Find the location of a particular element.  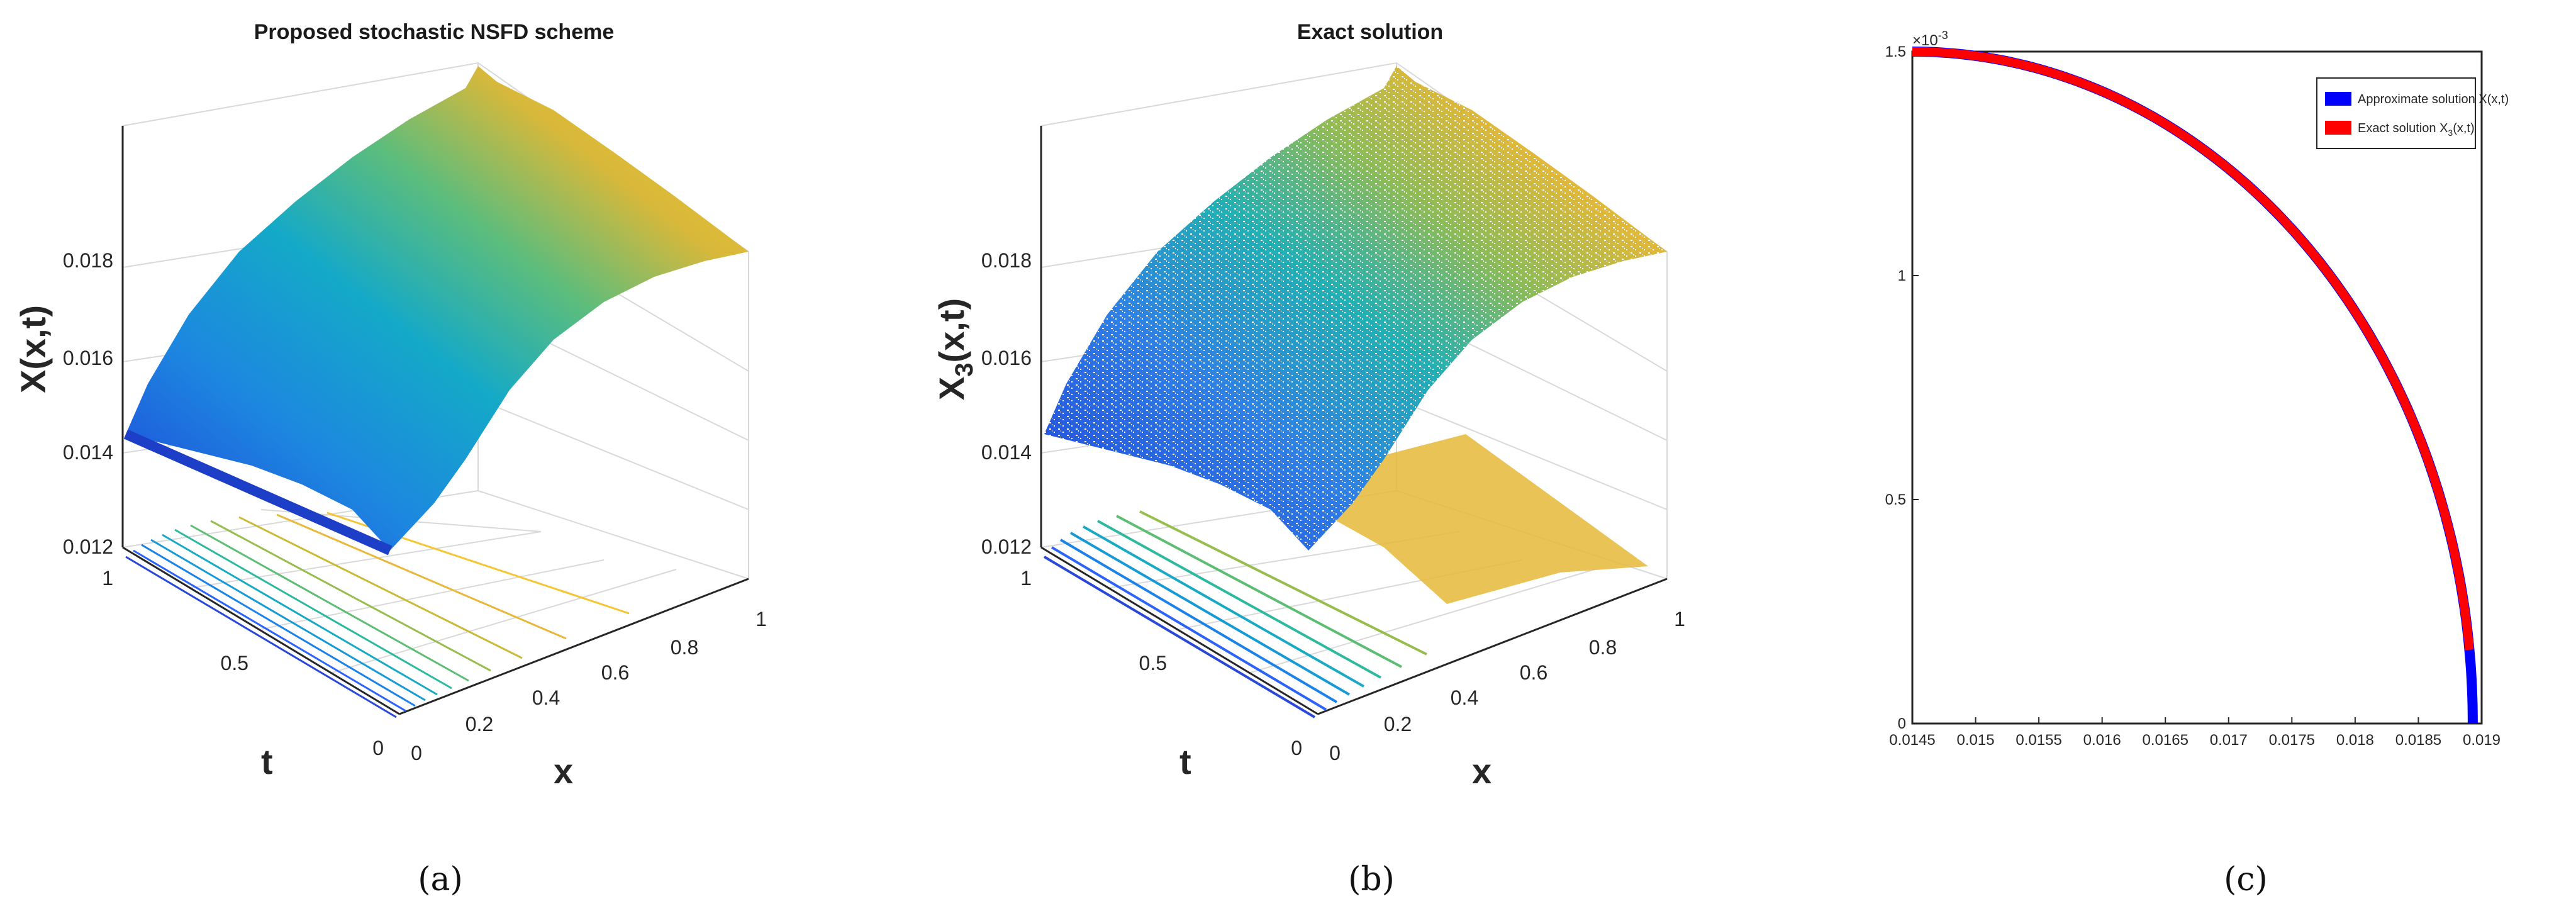

legend-label-approx: Approximate solution X(x,t) is located at coordinates (2433, 99).